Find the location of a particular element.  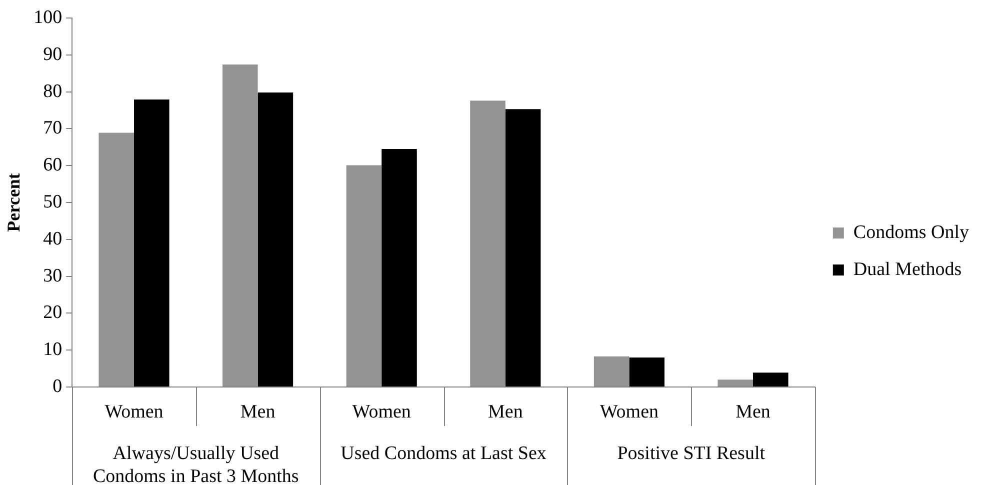

legend-label: Dual Methods is located at coordinates (907, 269).